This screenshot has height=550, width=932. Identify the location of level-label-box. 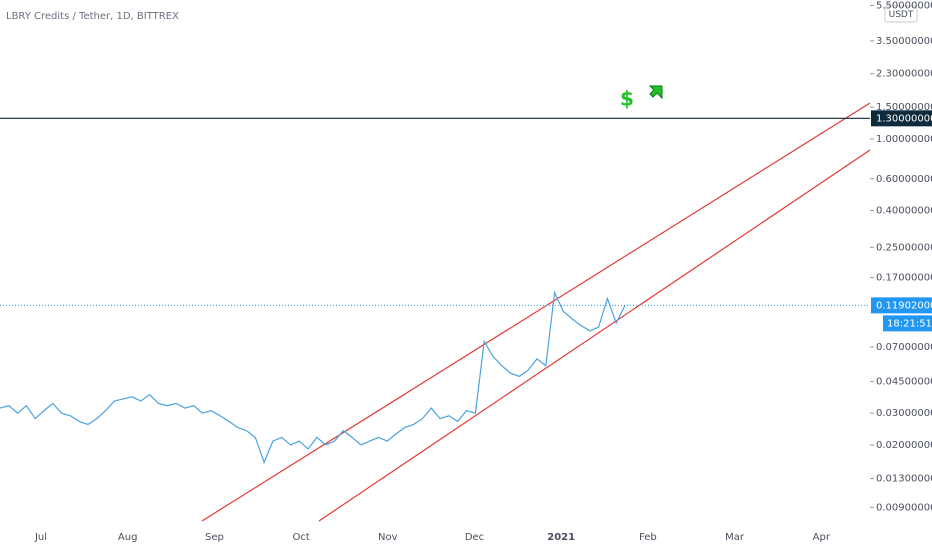
(901, 118).